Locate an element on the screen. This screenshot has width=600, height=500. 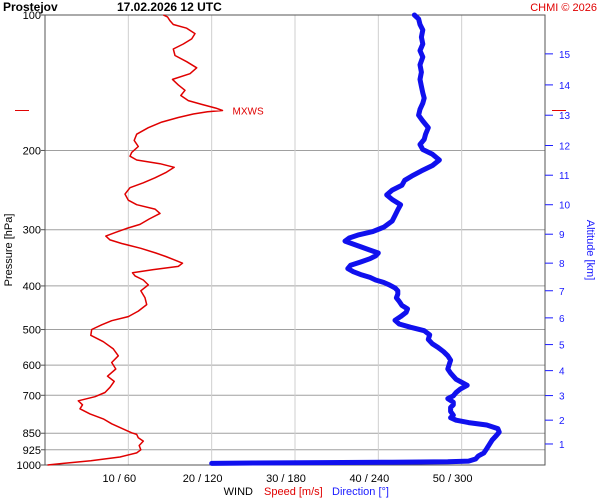
altitude-tick-label: 1 is located at coordinates (562, 445).